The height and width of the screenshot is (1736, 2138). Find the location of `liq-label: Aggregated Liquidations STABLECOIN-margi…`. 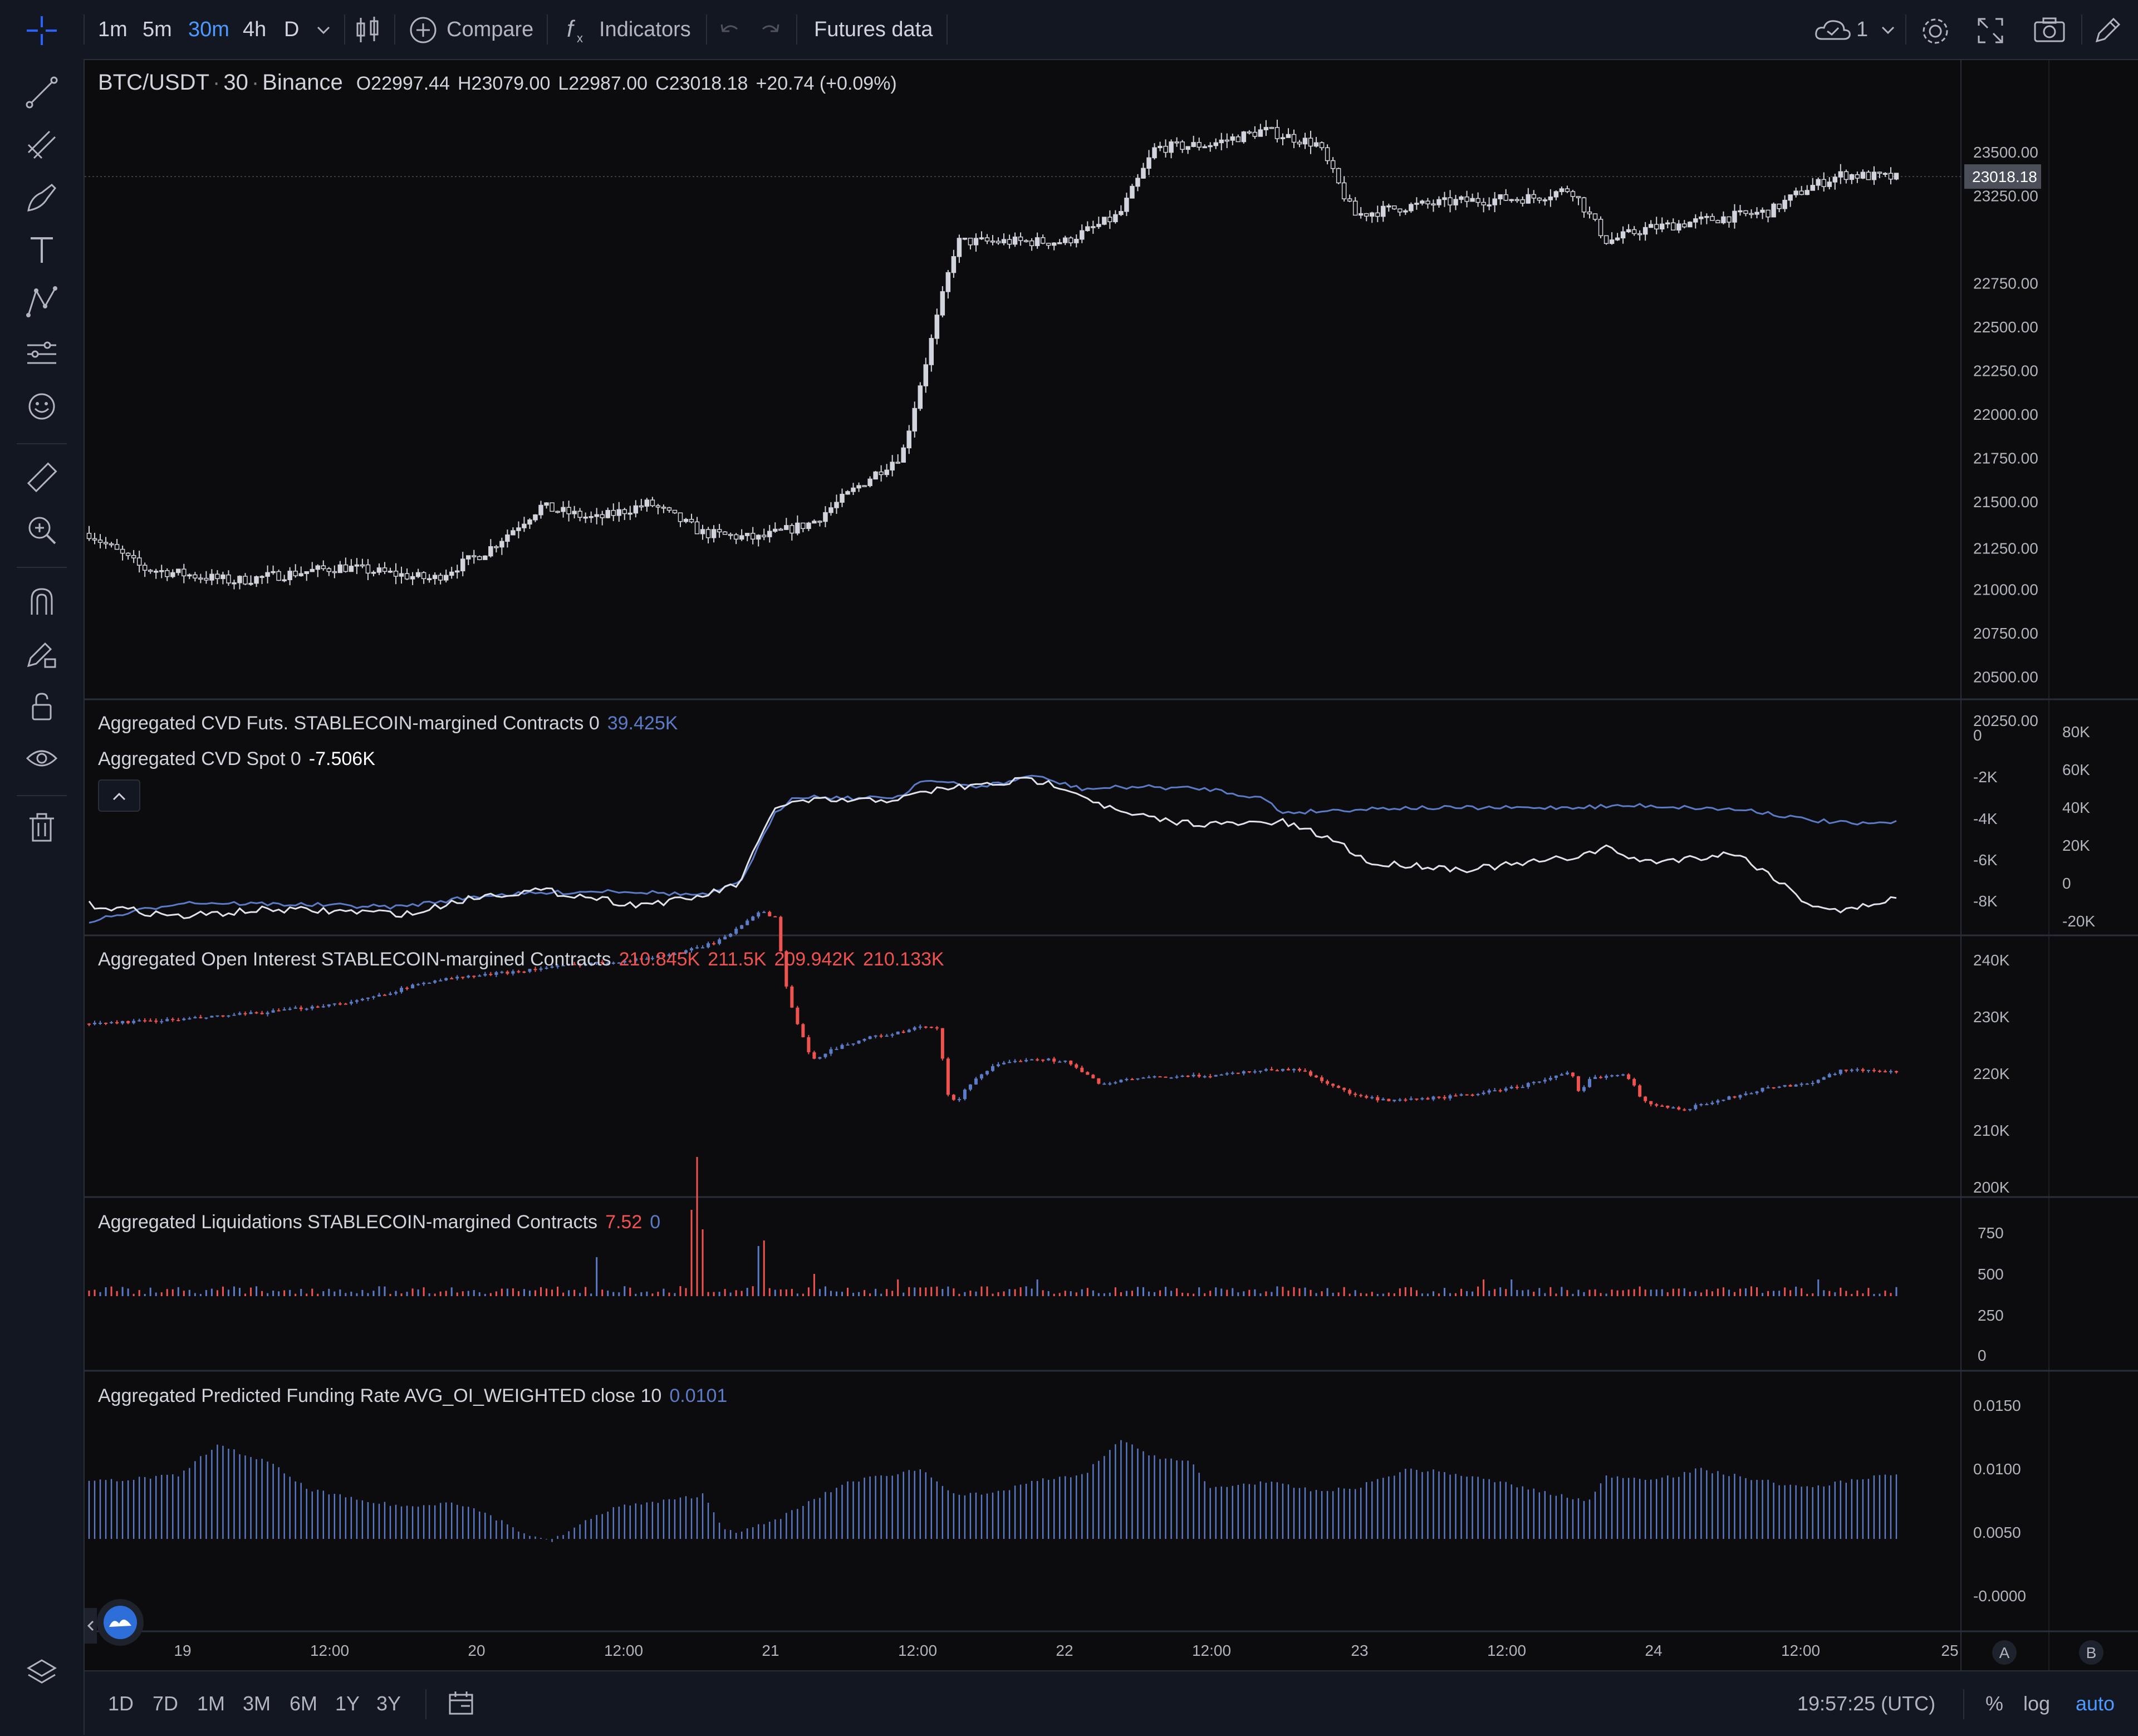

liq-label: Aggregated Liquidations STABLECOIN-margi… is located at coordinates (348, 1223).